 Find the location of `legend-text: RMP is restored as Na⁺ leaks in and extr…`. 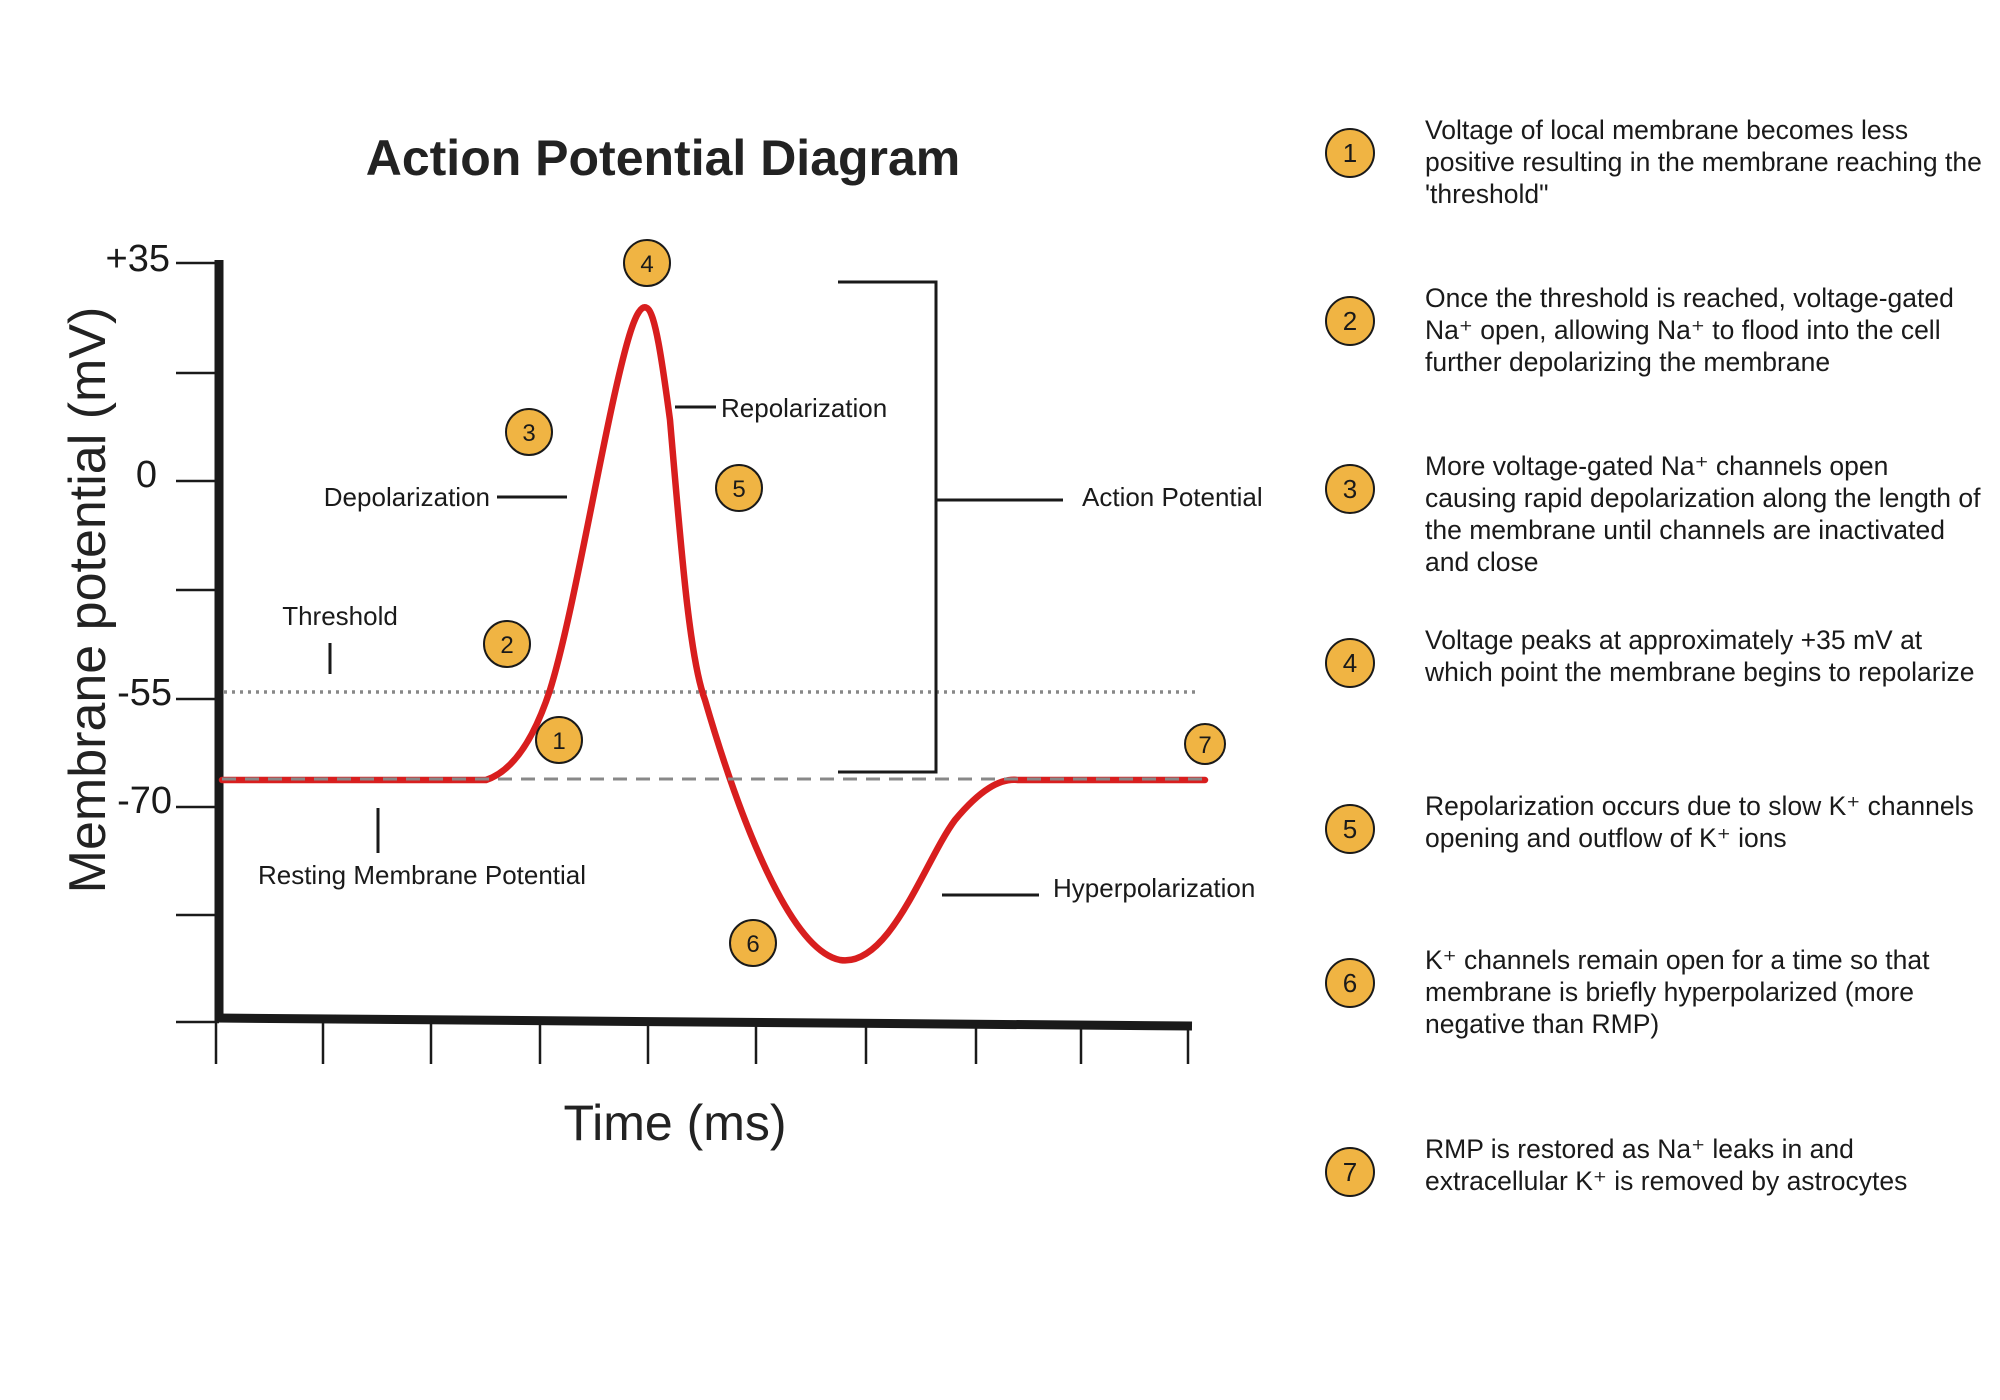

legend-text: RMP is restored as Na⁺ leaks in and extr… is located at coordinates (1666, 1165).